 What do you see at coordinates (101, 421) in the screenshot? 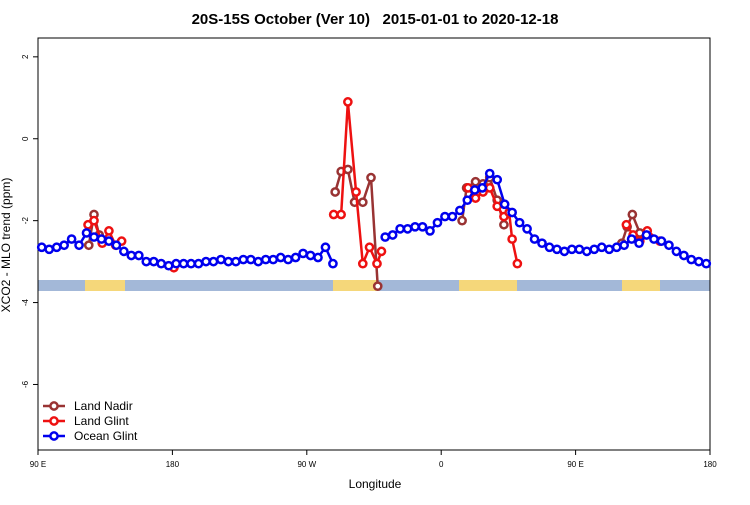
I see `legend-label: Land Glint` at bounding box center [101, 421].